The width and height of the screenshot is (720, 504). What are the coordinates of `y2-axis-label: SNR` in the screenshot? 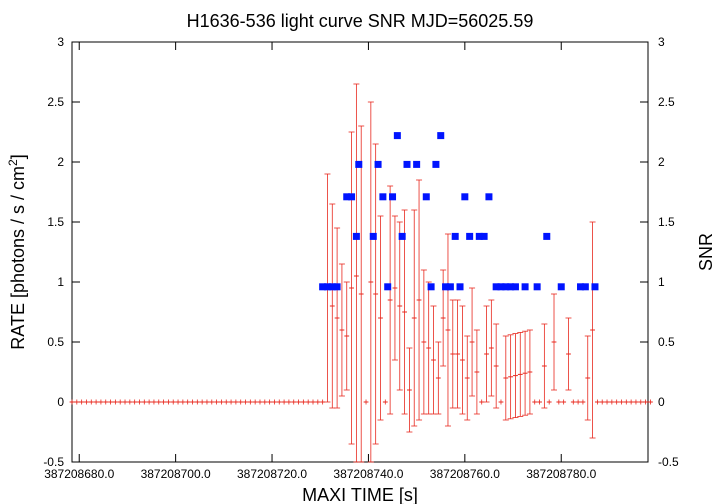 It's located at (706, 252).